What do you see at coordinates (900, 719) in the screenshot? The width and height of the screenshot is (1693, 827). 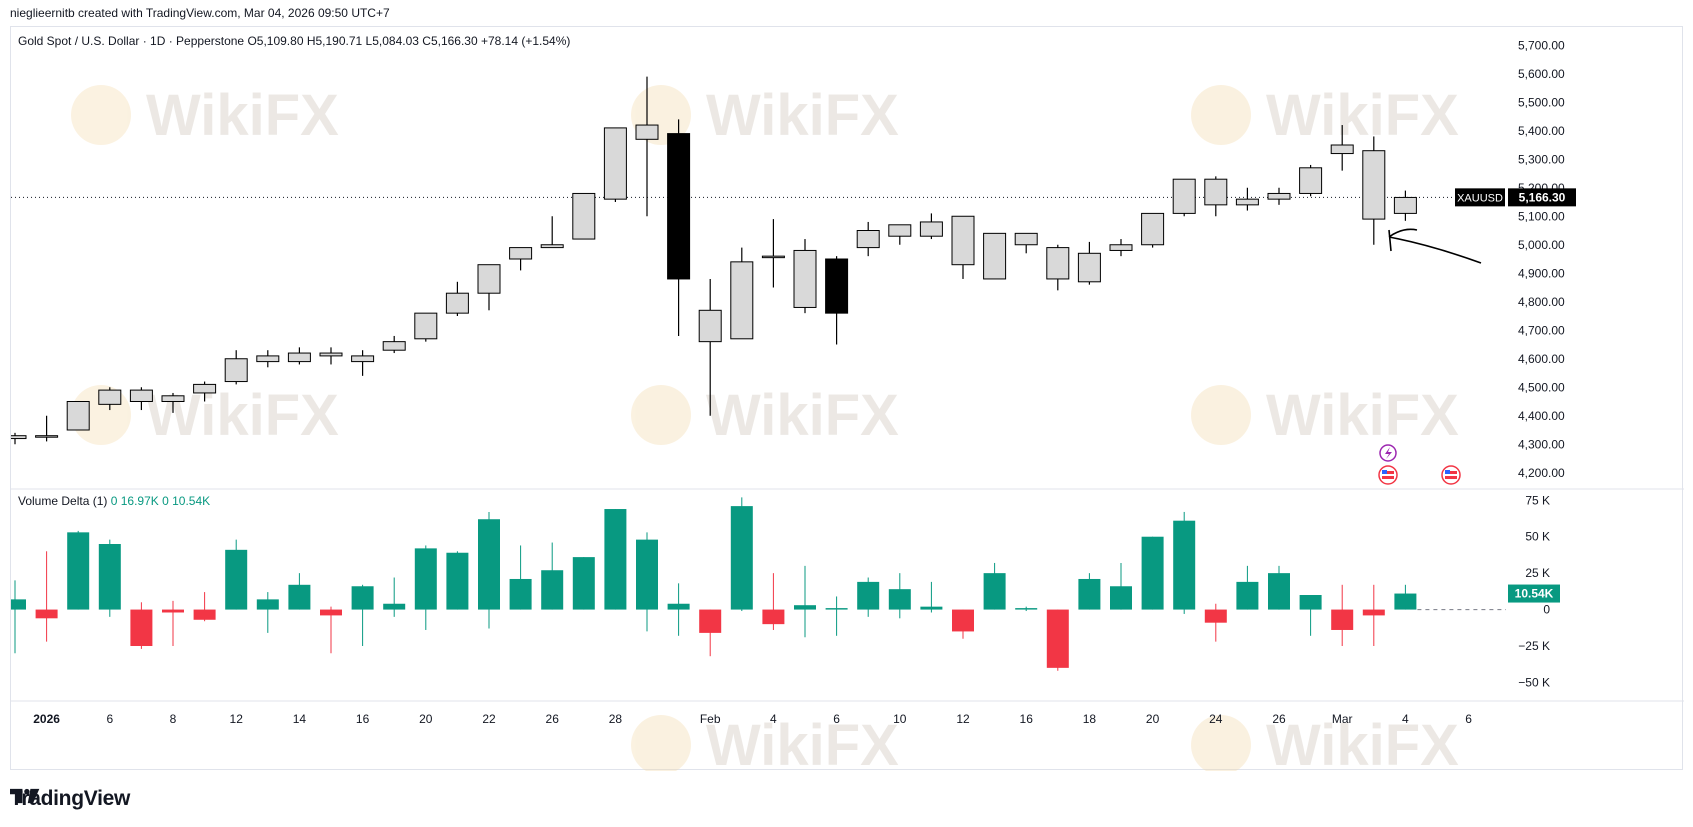 I see `x-tick-label: 10` at bounding box center [900, 719].